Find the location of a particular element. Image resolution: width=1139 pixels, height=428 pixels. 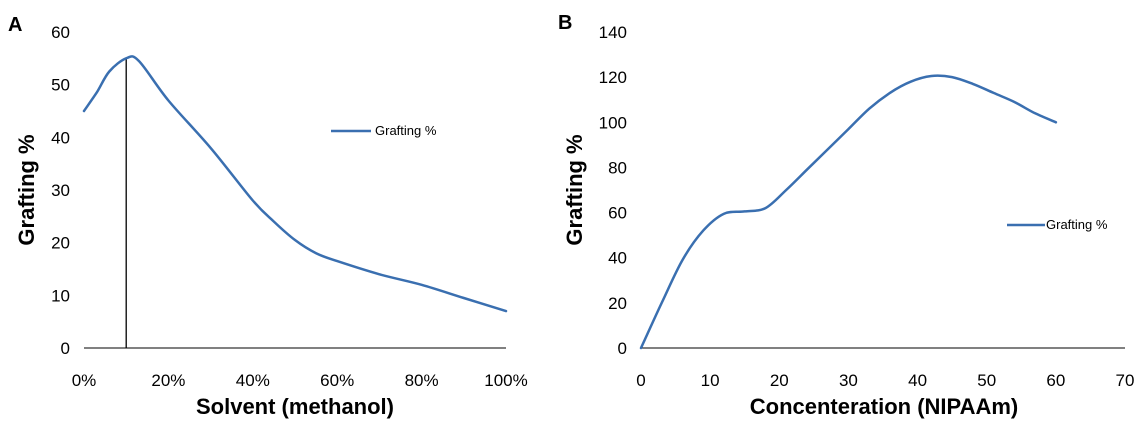

panel-b-x-tick-label: 70 is located at coordinates (1125, 380).